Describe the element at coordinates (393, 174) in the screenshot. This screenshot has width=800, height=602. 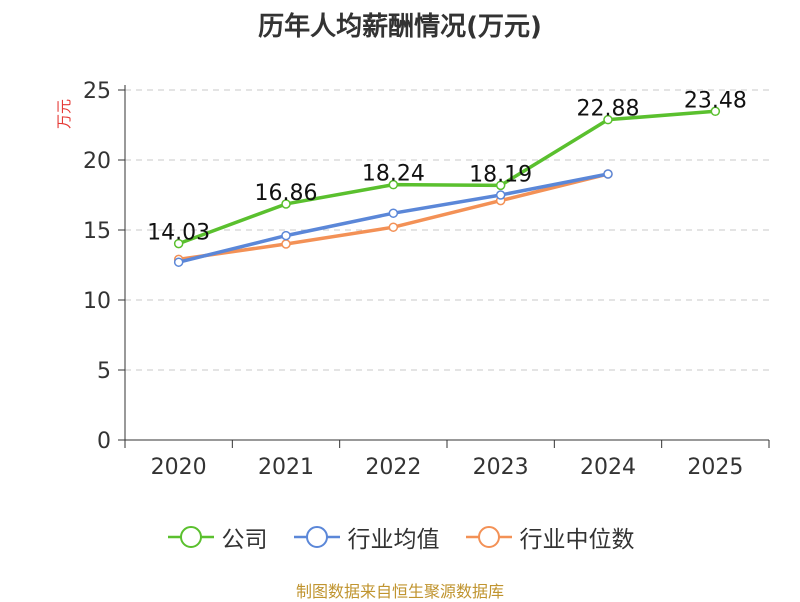
I see `data-label: 18.24` at that location.